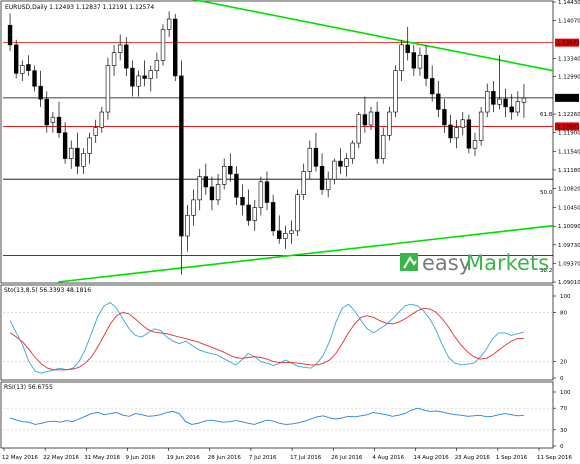  What do you see at coordinates (305, 253) in the screenshot?
I see `lower-trendline` at bounding box center [305, 253].